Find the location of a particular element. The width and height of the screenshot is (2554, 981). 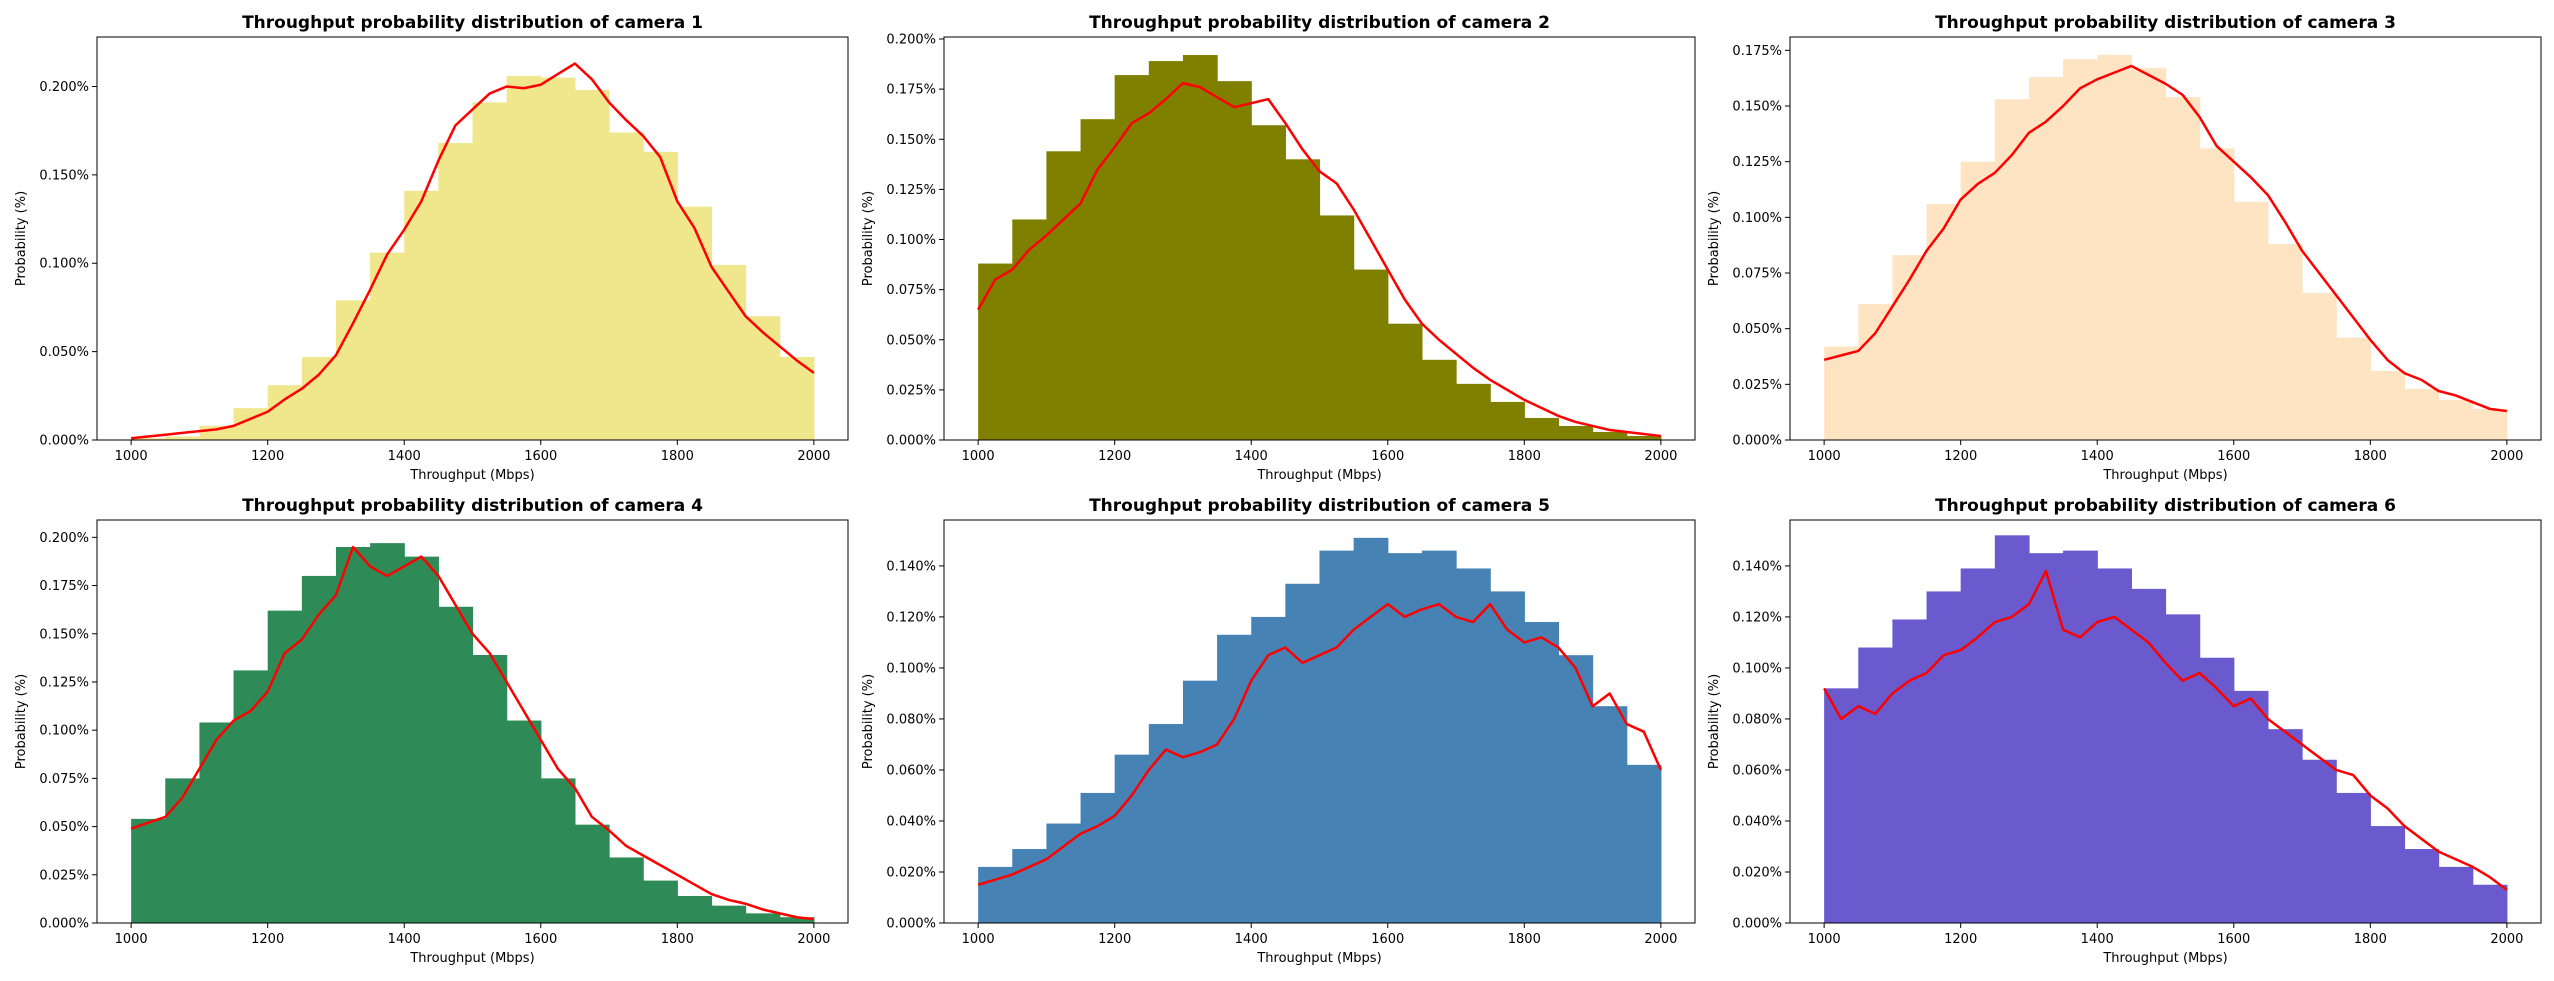

y-tick-label: 0.040% is located at coordinates (1757, 821).